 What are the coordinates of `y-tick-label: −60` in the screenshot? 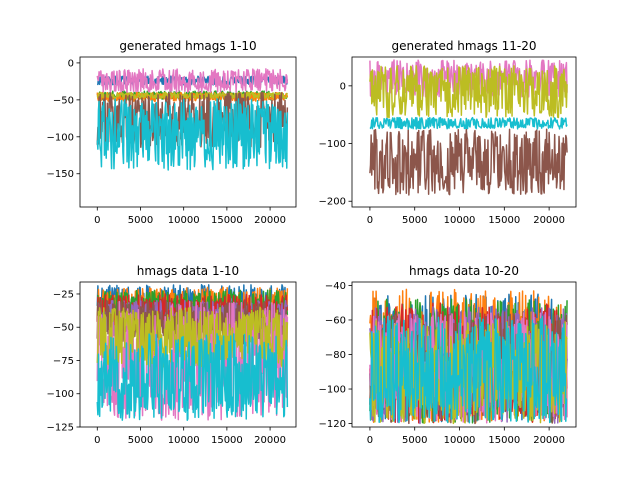 It's located at (335, 320).